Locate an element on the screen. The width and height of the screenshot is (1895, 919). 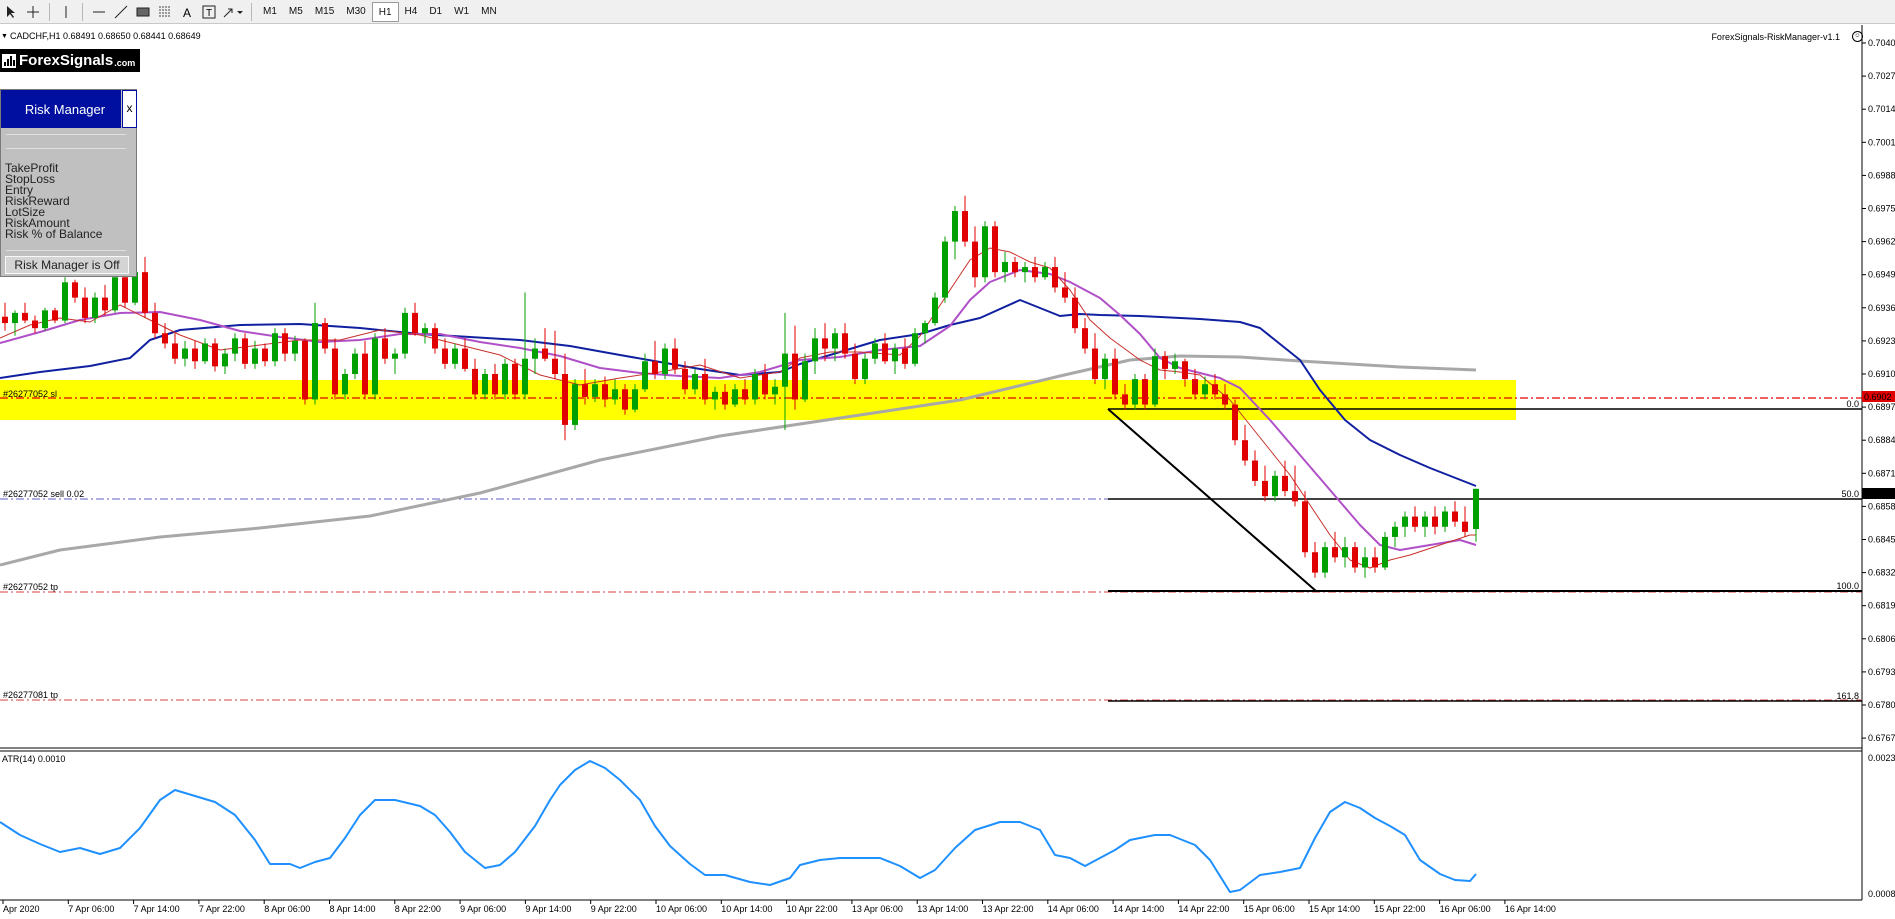
chart-toolbar: A T M1 M5 M15 M30 H1 H4 D1 W1 MN is located at coordinates (947, 12).